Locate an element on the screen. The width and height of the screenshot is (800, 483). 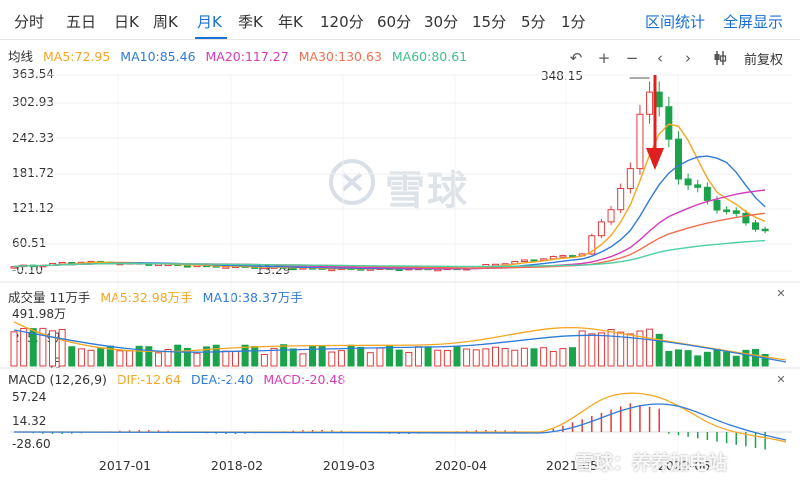
dea-line is located at coordinates (400, 422).